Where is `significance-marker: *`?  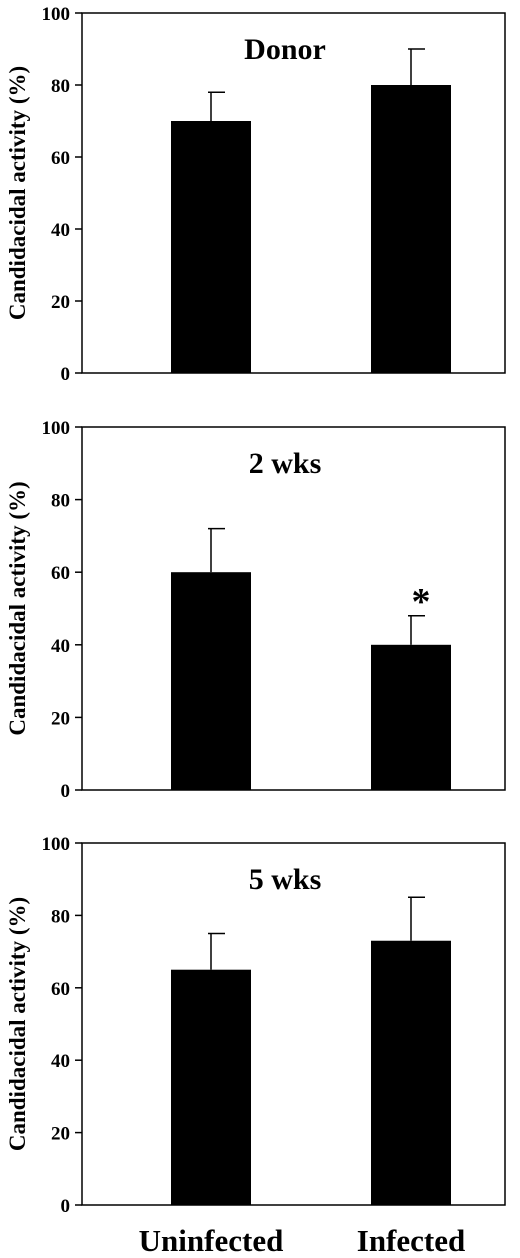
significance-marker: * is located at coordinates (421, 602).